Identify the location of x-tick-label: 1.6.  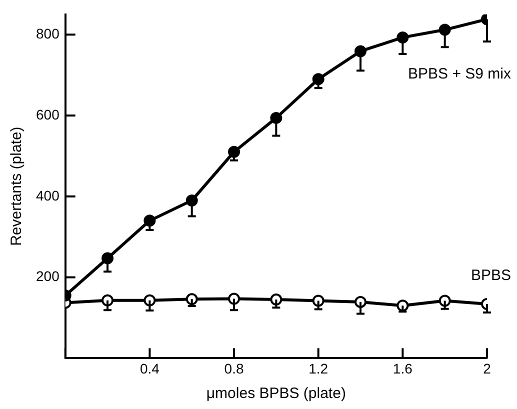
(402, 368).